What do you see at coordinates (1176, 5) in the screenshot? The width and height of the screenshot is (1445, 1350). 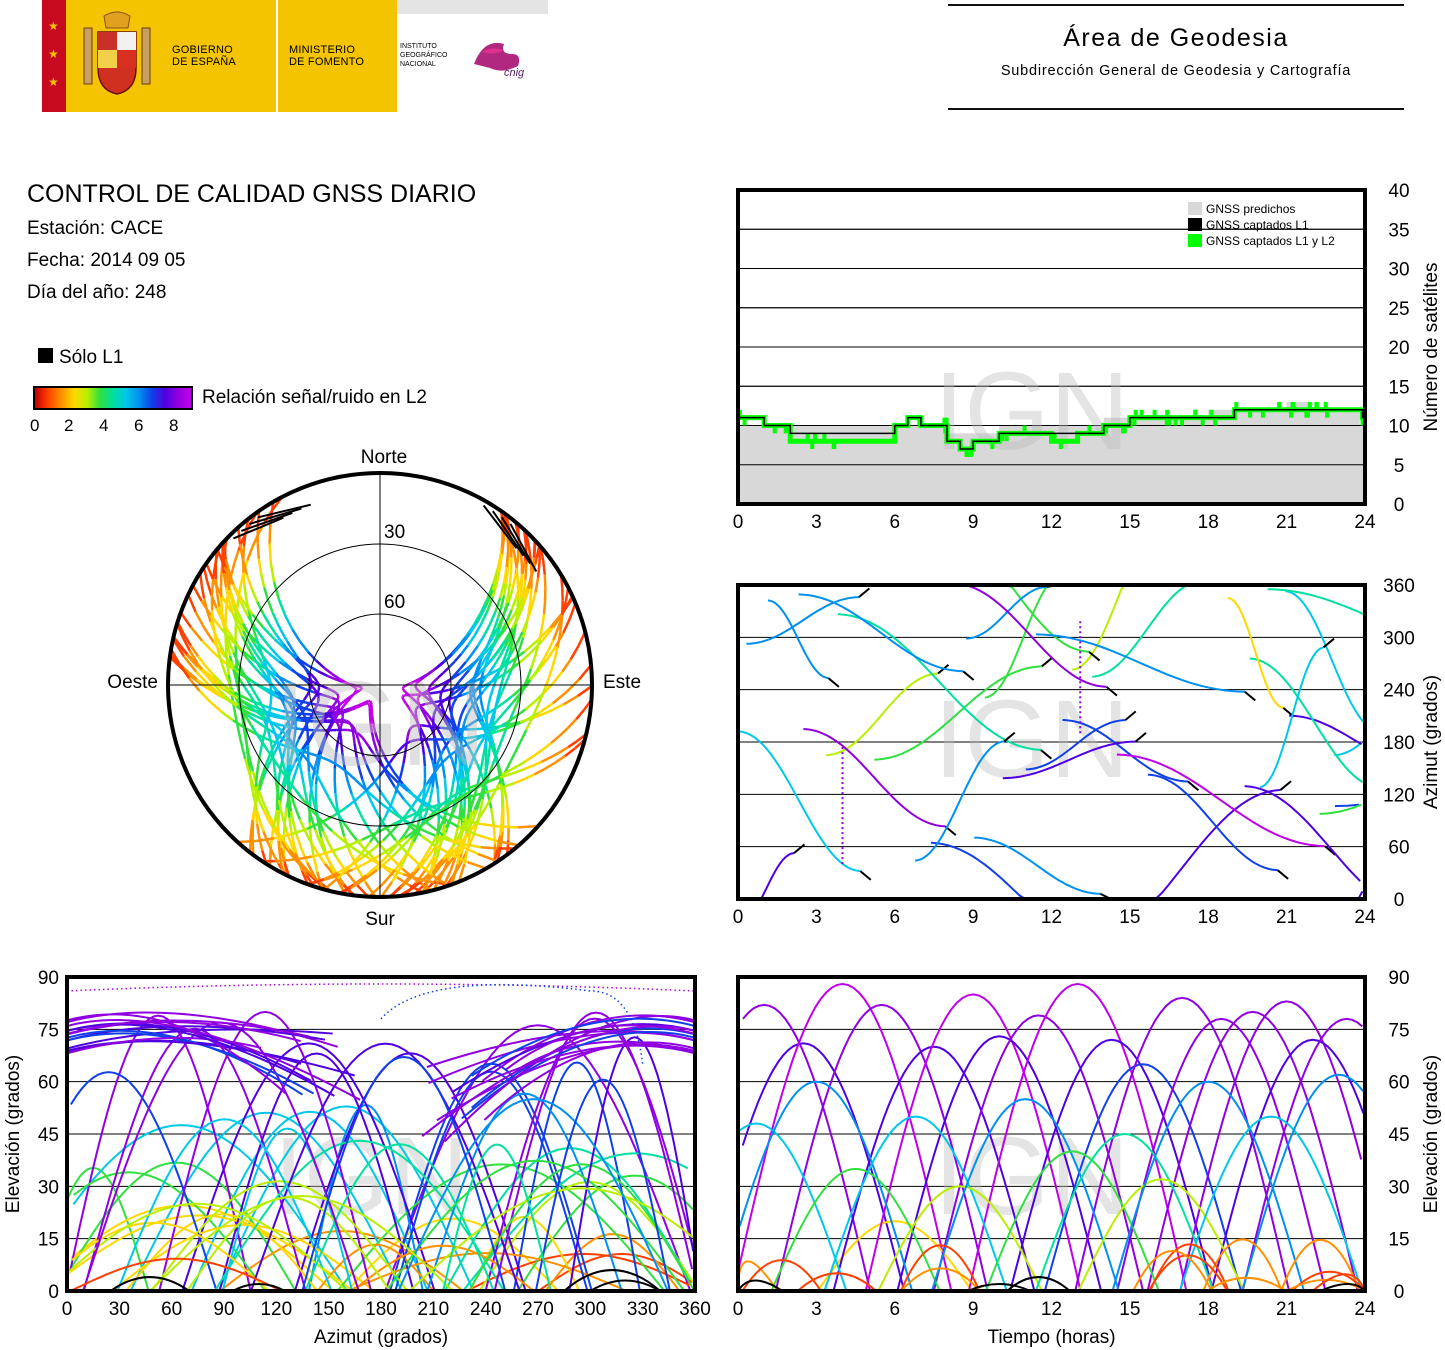 I see `area-rule-top` at bounding box center [1176, 5].